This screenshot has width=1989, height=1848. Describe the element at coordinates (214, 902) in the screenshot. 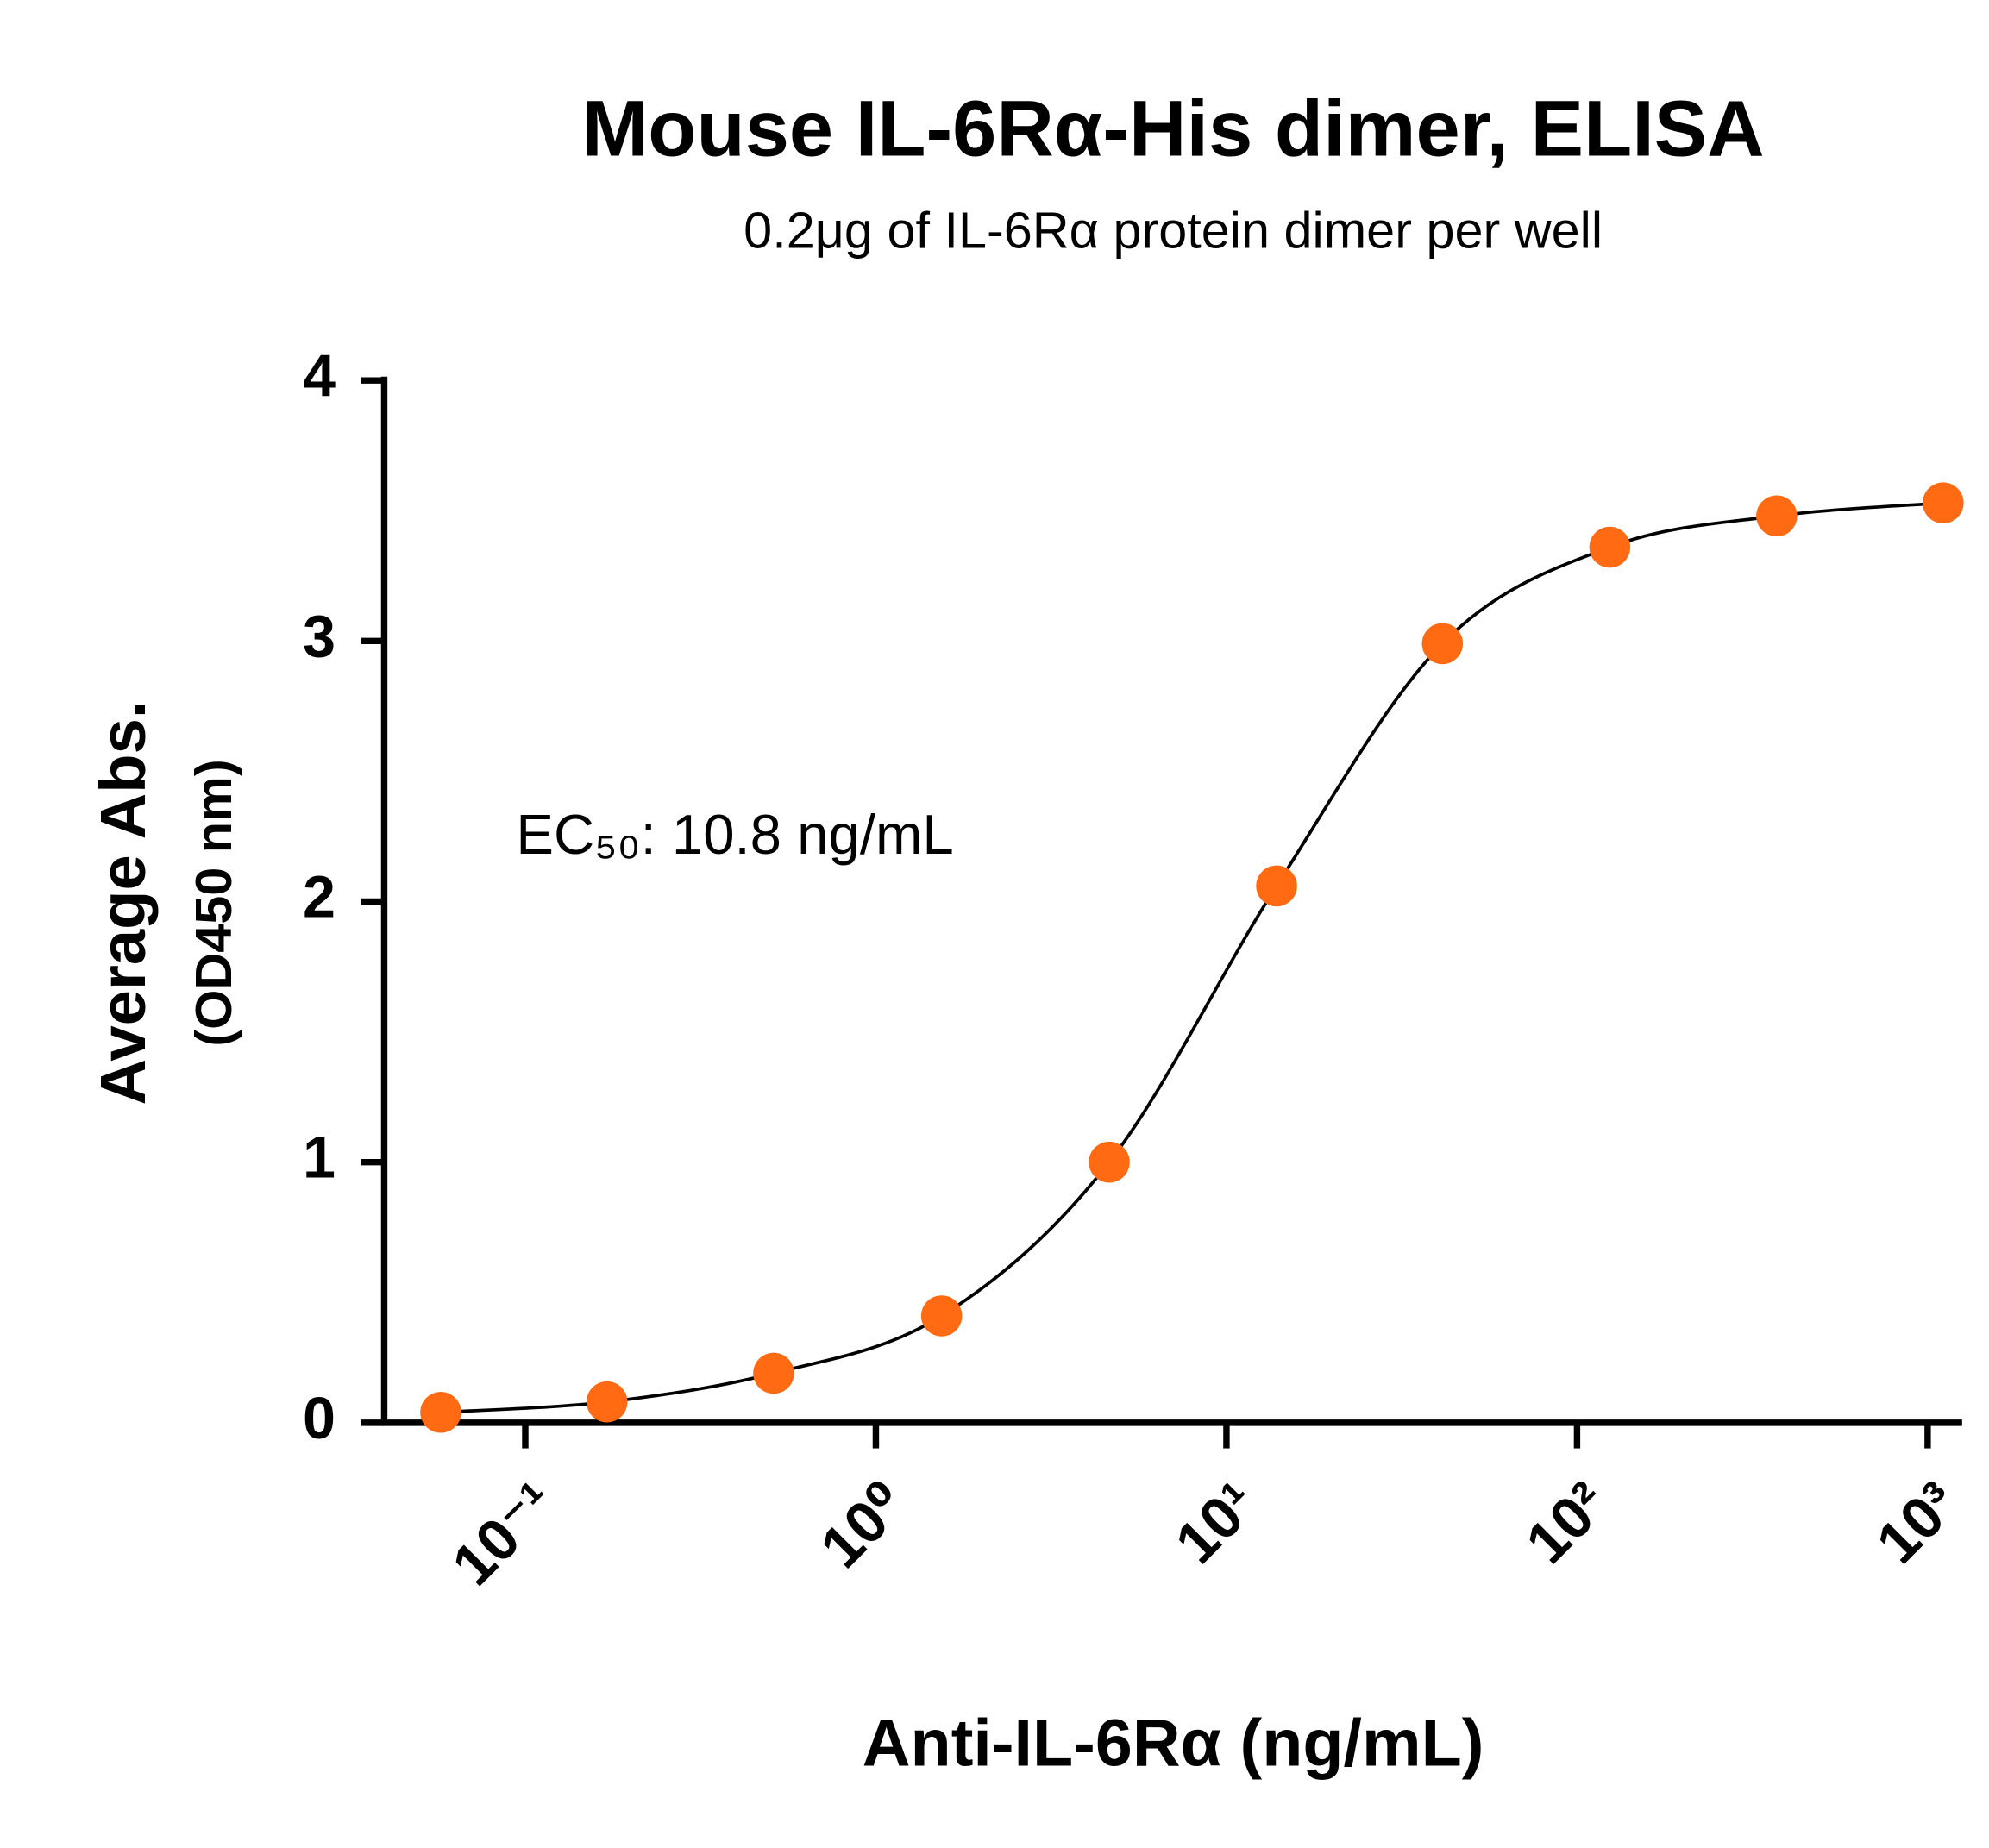

I see `y-axis-label: (OD450 nm)` at that location.